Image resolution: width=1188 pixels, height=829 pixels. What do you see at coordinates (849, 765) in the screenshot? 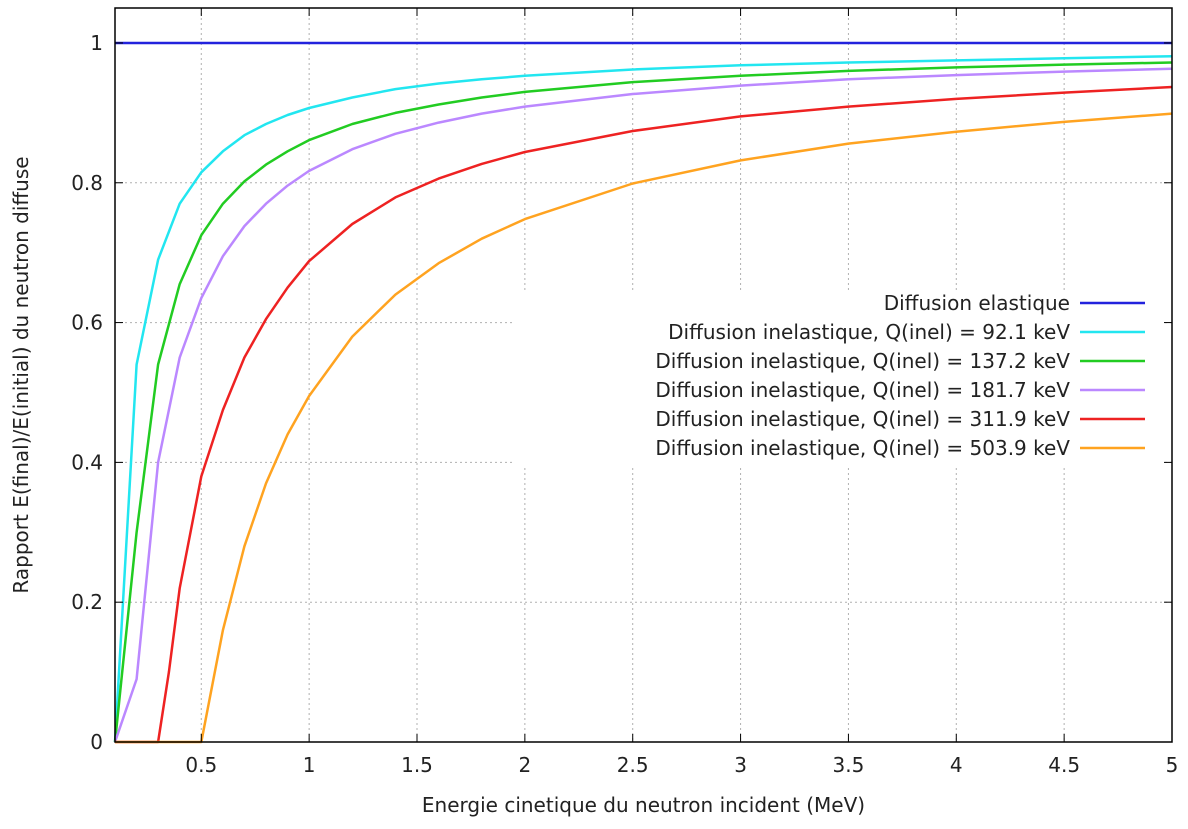
I see `x-tick-label: 3.5` at bounding box center [849, 765].